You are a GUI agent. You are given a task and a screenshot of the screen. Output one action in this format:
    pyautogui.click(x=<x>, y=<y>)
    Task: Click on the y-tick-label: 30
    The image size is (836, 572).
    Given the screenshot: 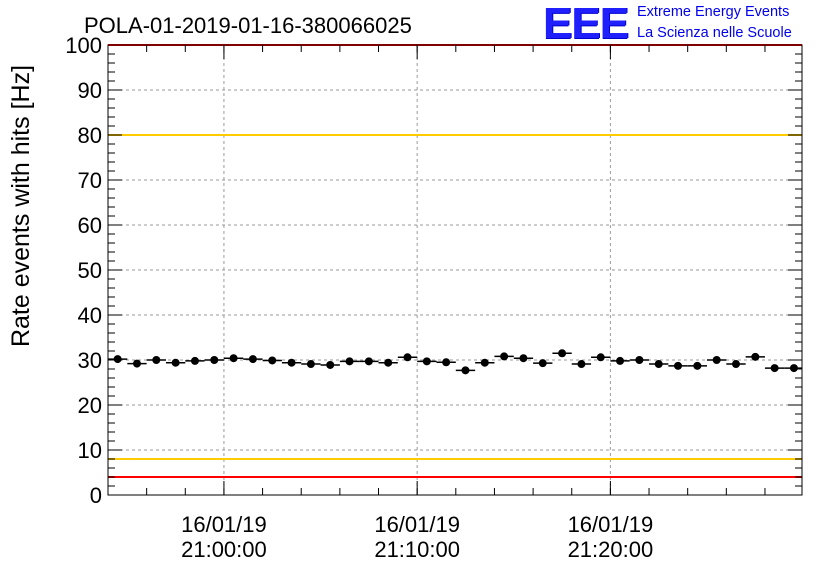 What is the action you would take?
    pyautogui.click(x=90, y=360)
    